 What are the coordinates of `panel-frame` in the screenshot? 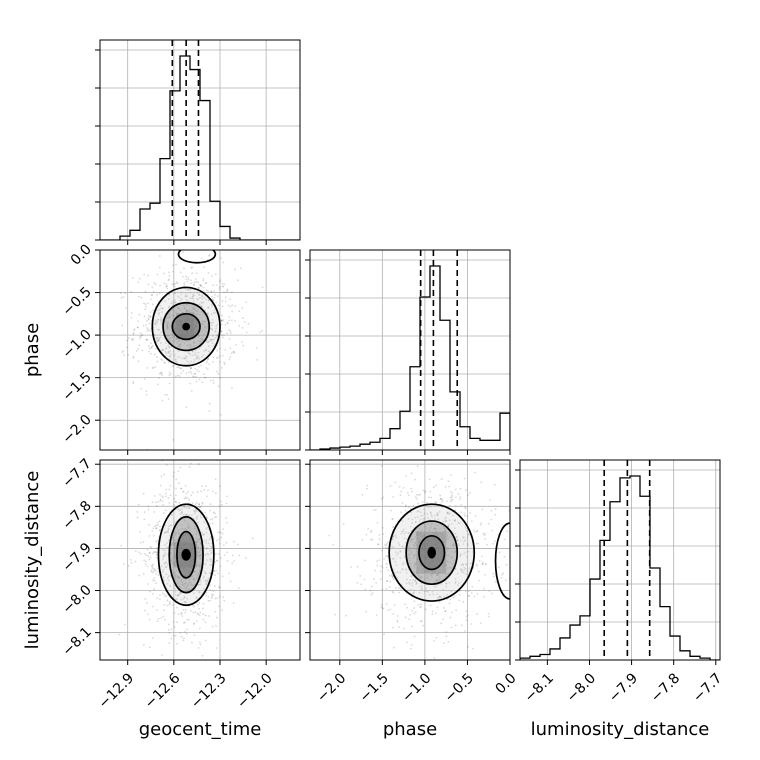 It's located at (200, 140).